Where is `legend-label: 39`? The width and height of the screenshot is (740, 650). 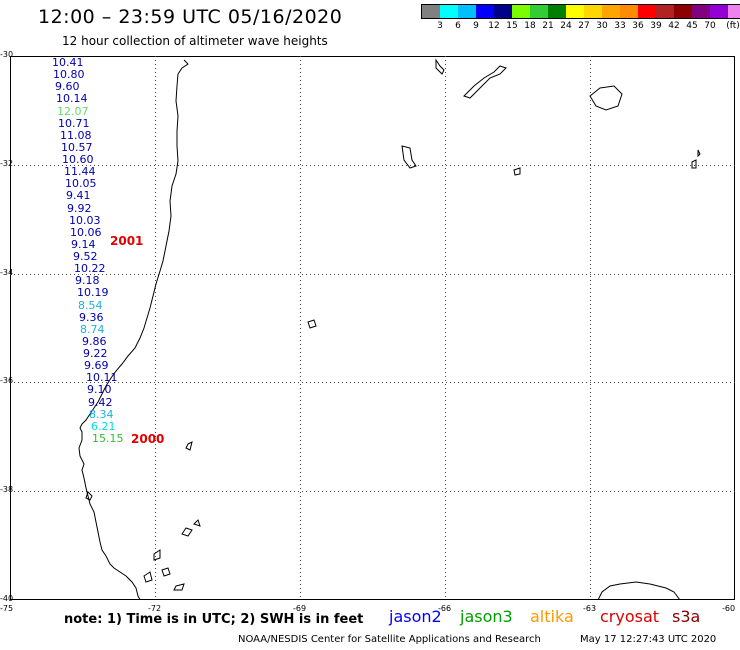 legend-label: 39 is located at coordinates (656, 26).